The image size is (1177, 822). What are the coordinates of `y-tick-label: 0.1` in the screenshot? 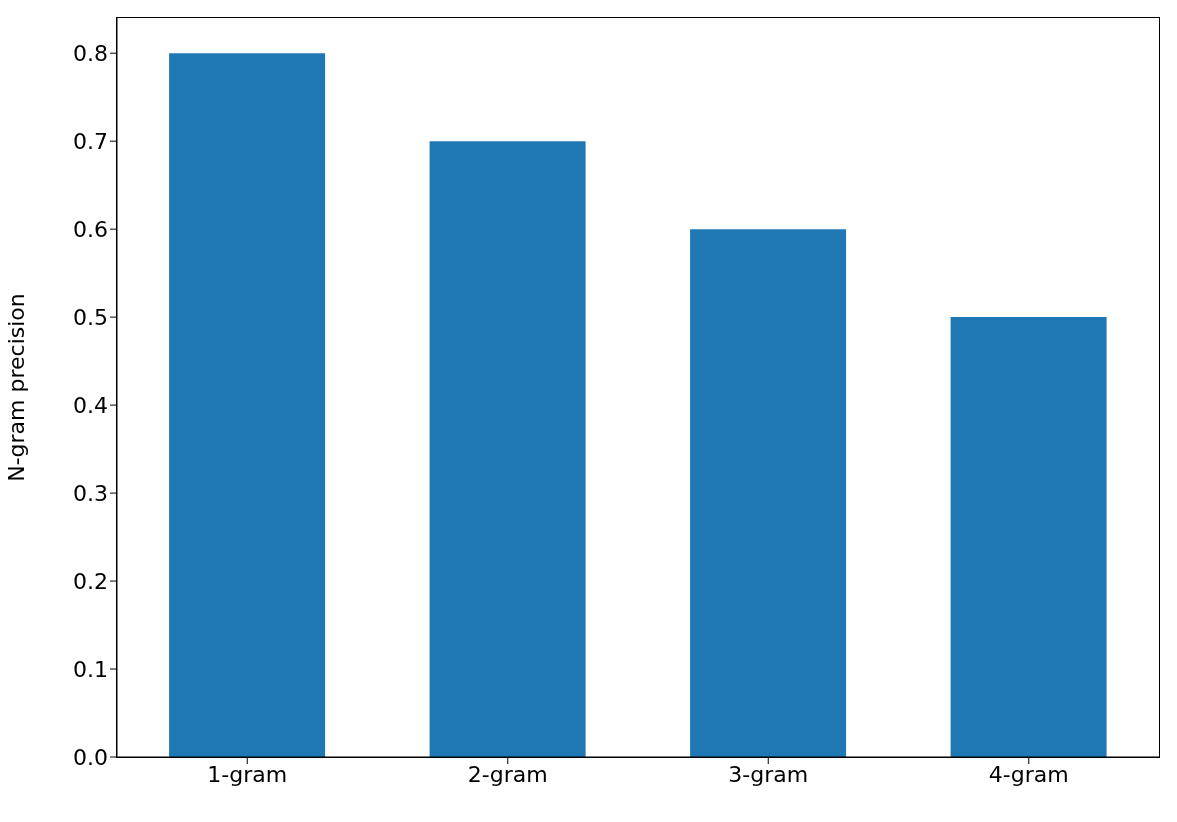 It's located at (90, 669).